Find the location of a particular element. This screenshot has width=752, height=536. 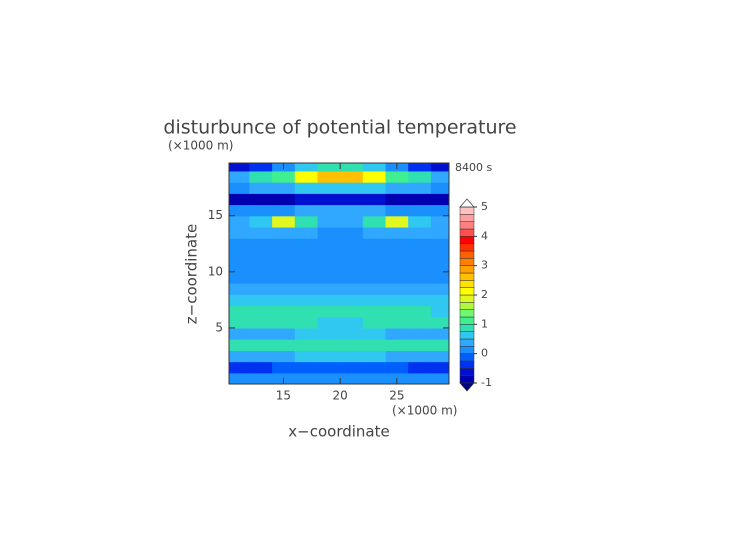

colorbar-tick-label: -1 is located at coordinates (486, 382).